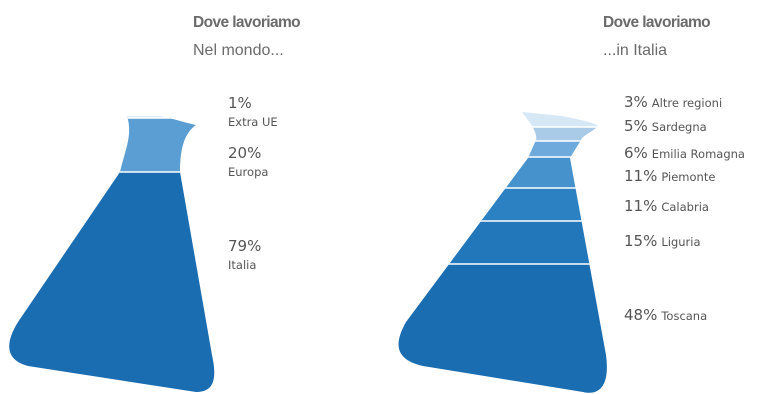  Describe the element at coordinates (112, 117) in the screenshot. I see `flask-segment-extra-ue` at that location.